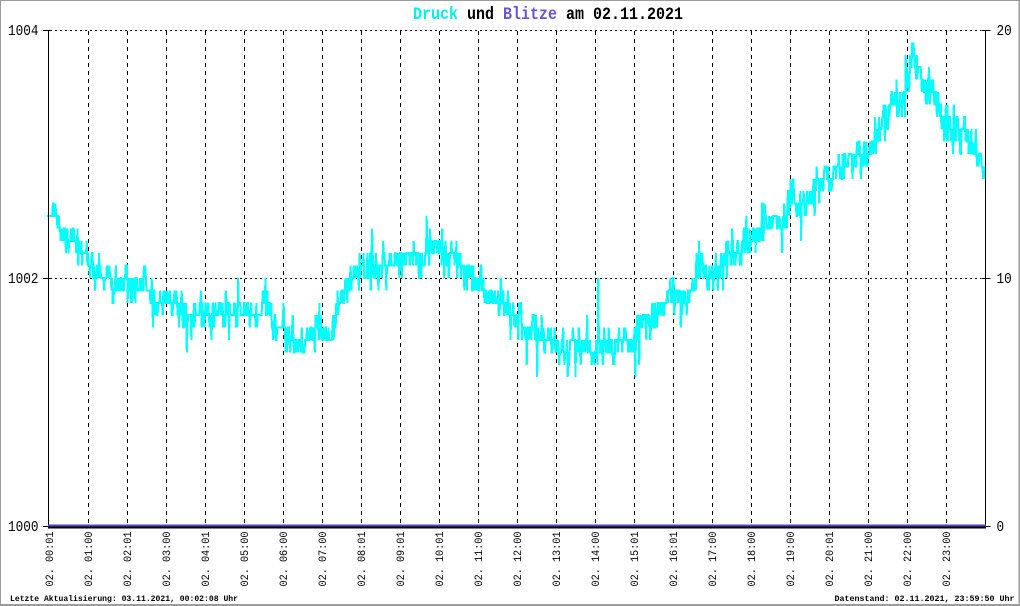 This screenshot has width=1020, height=606. What do you see at coordinates (51, 559) in the screenshot?
I see `svg-text: 02. 00:01` at bounding box center [51, 559].